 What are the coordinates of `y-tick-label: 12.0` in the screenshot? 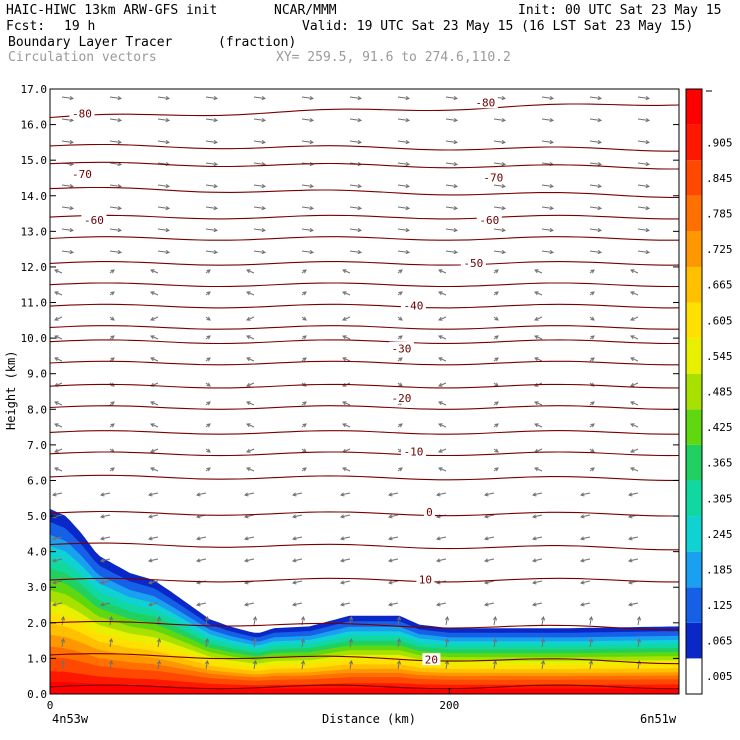 It's located at (34, 267).